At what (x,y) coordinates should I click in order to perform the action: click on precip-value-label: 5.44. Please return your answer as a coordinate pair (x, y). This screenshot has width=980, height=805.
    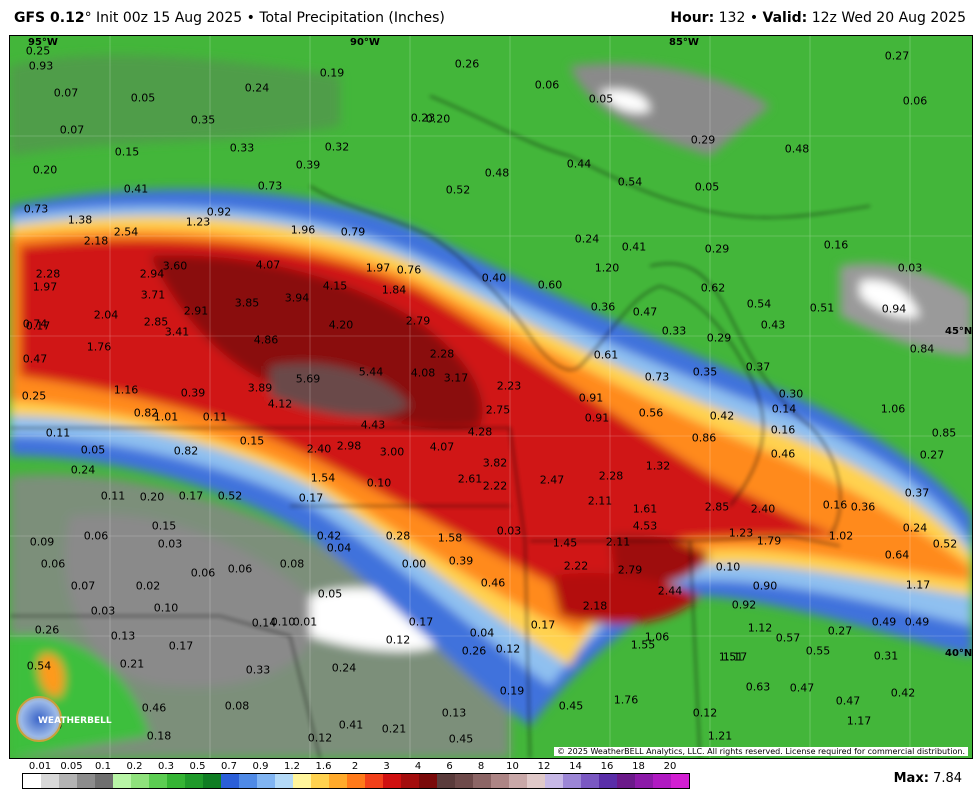
    Looking at the image, I should click on (371, 372).